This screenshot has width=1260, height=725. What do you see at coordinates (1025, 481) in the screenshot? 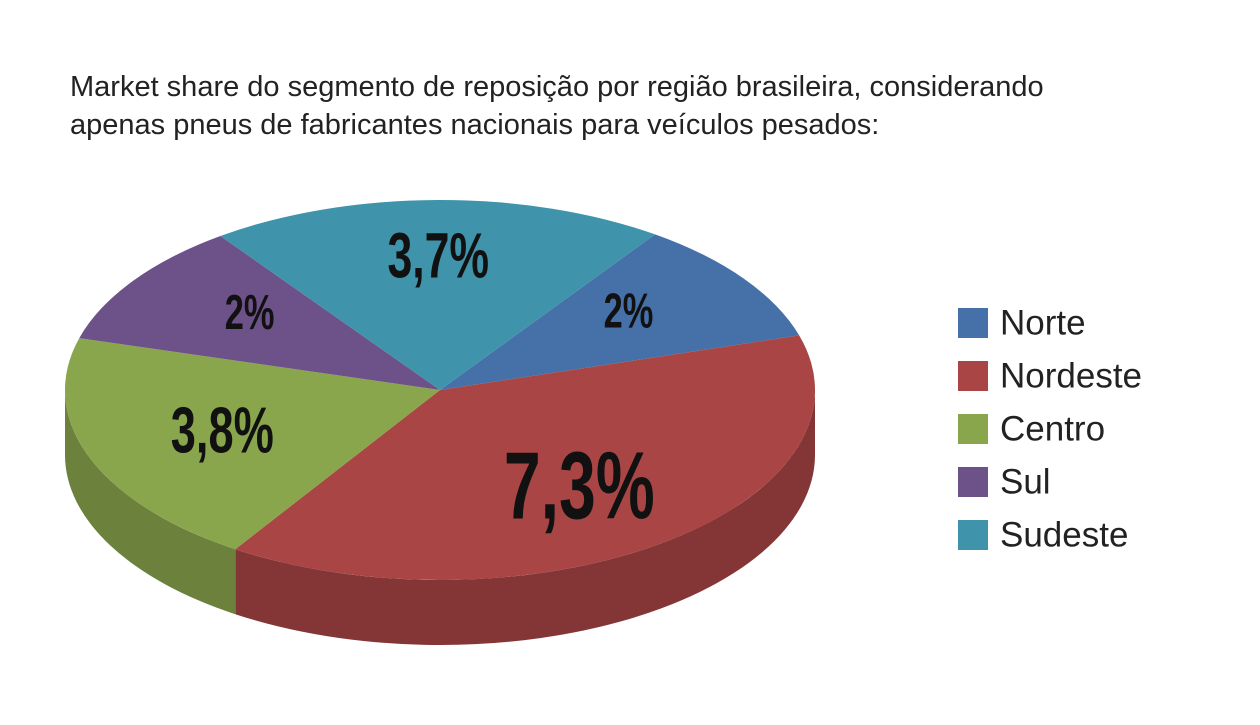
I see `legend-label: Sul` at bounding box center [1025, 481].